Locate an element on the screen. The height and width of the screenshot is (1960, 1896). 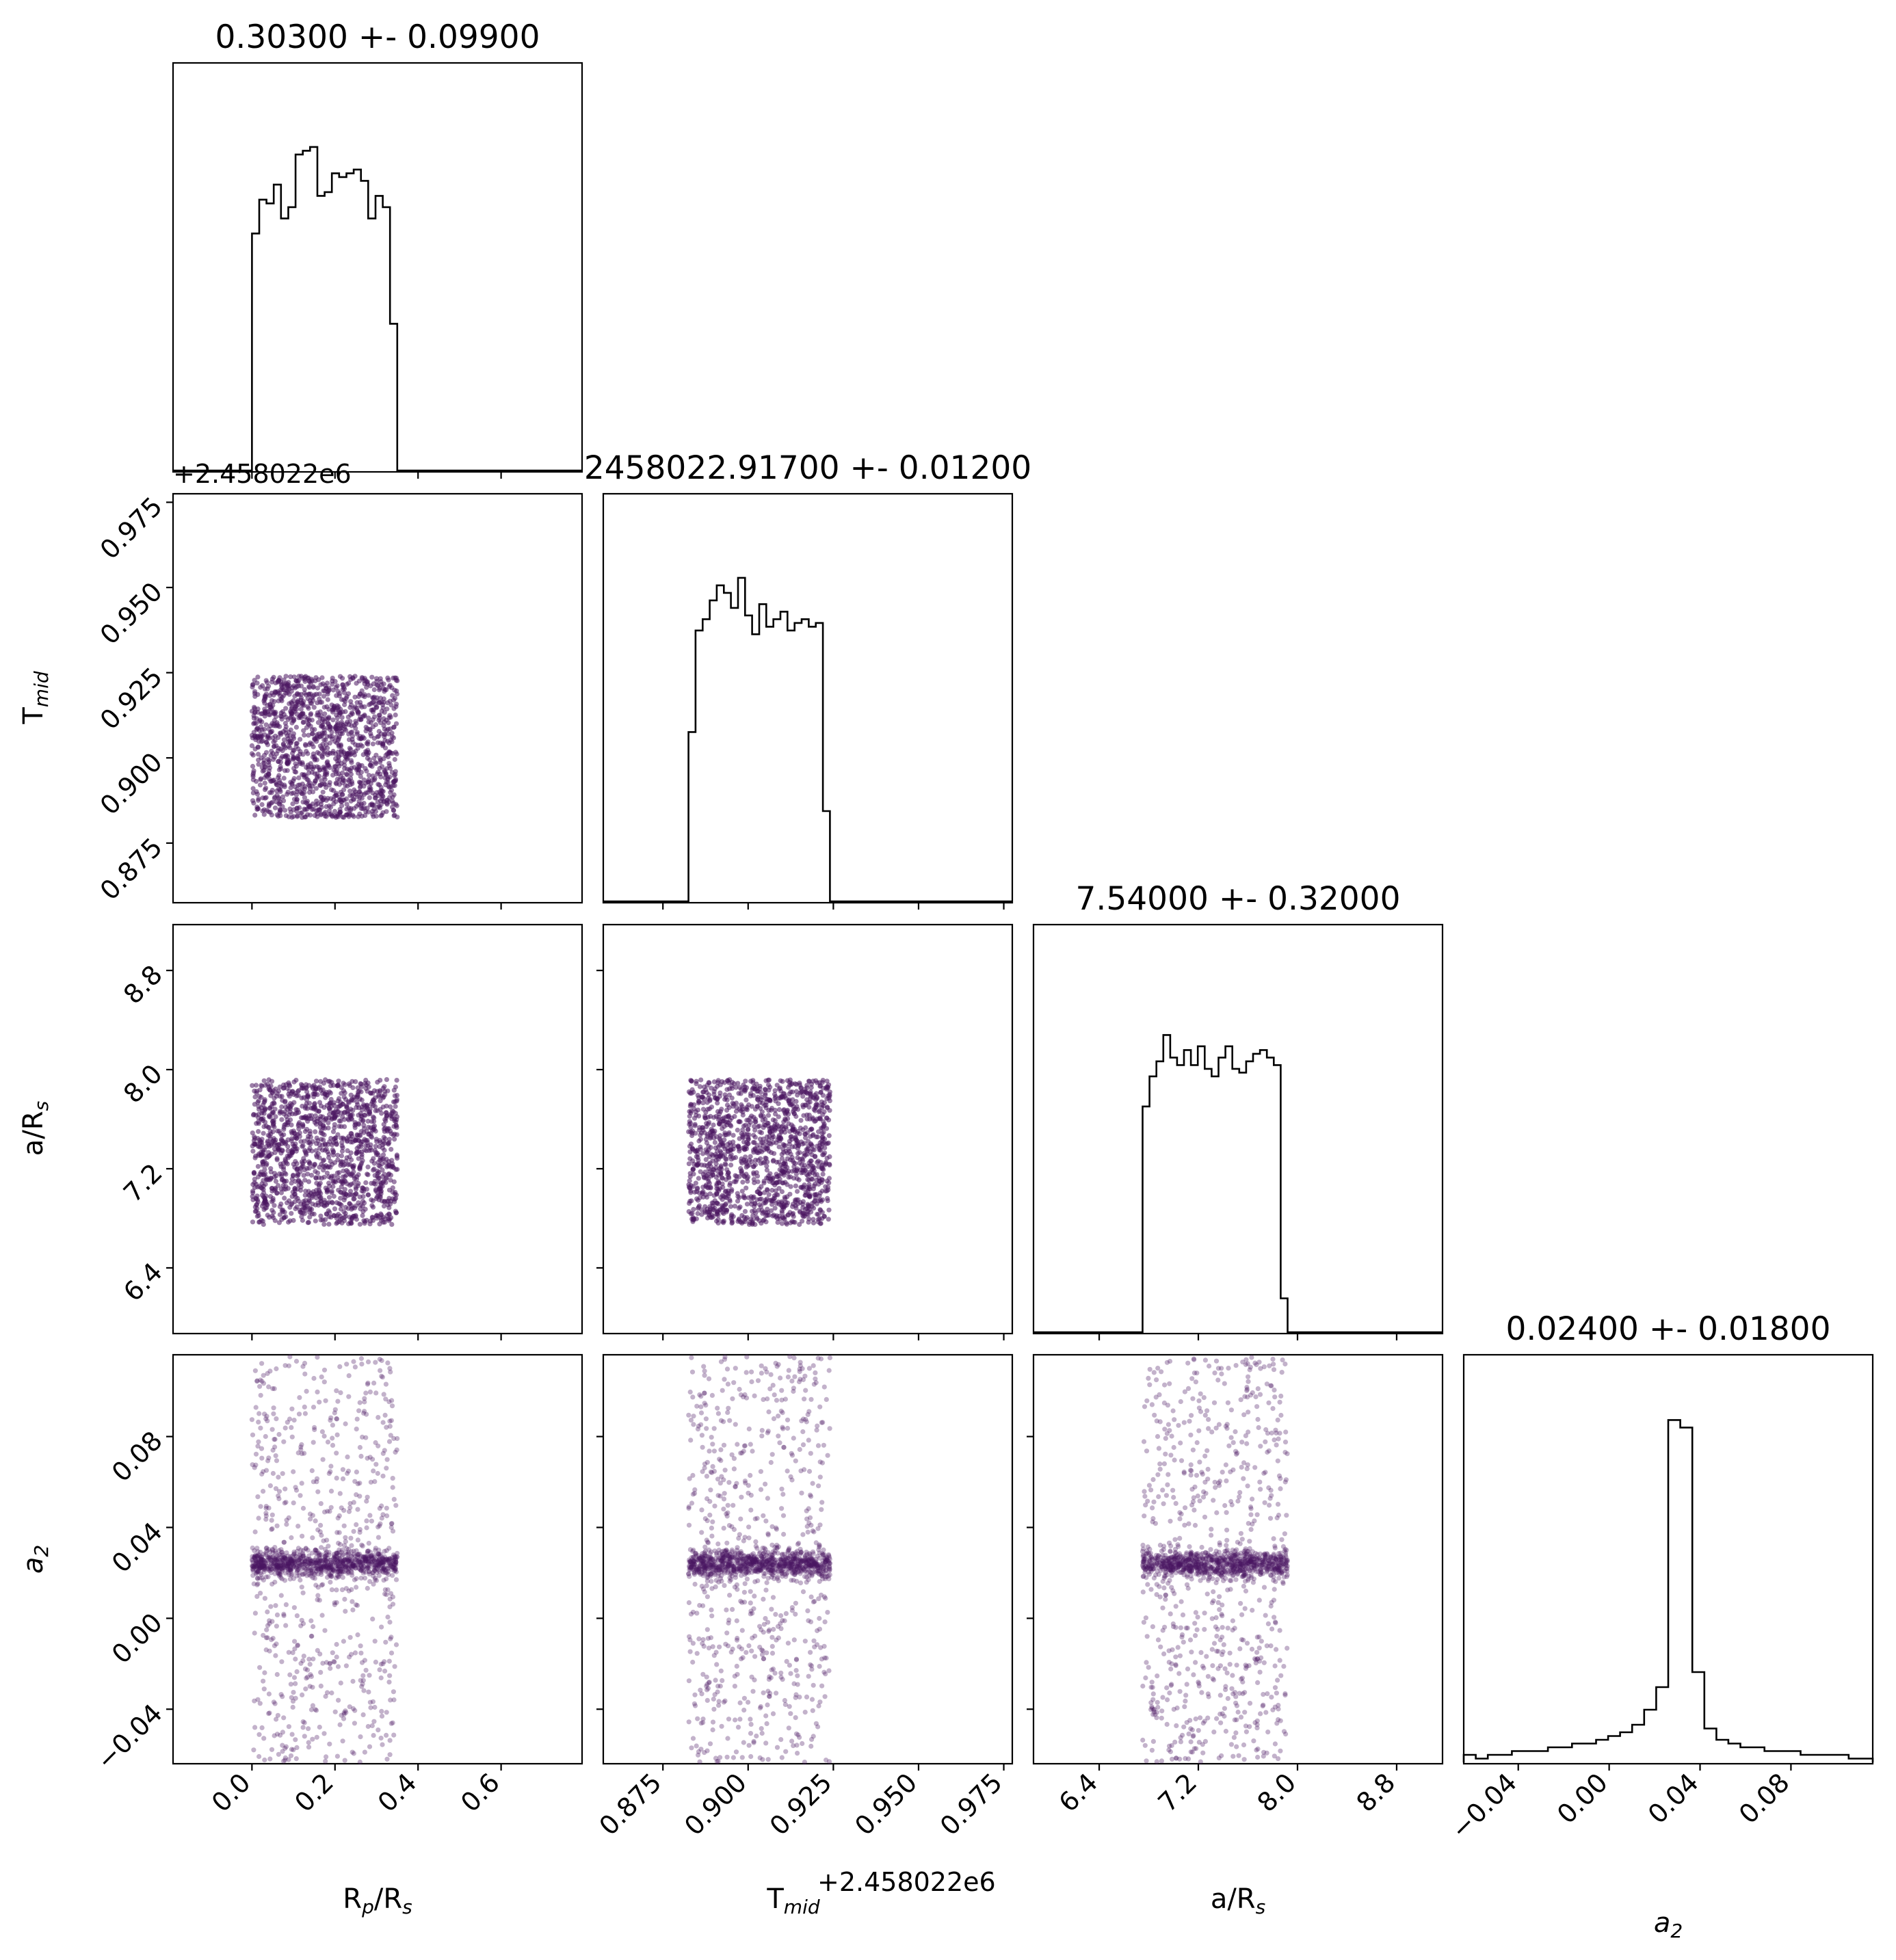
panel-0-0: 0.30300 +- 0.09900 is located at coordinates (378, 249).